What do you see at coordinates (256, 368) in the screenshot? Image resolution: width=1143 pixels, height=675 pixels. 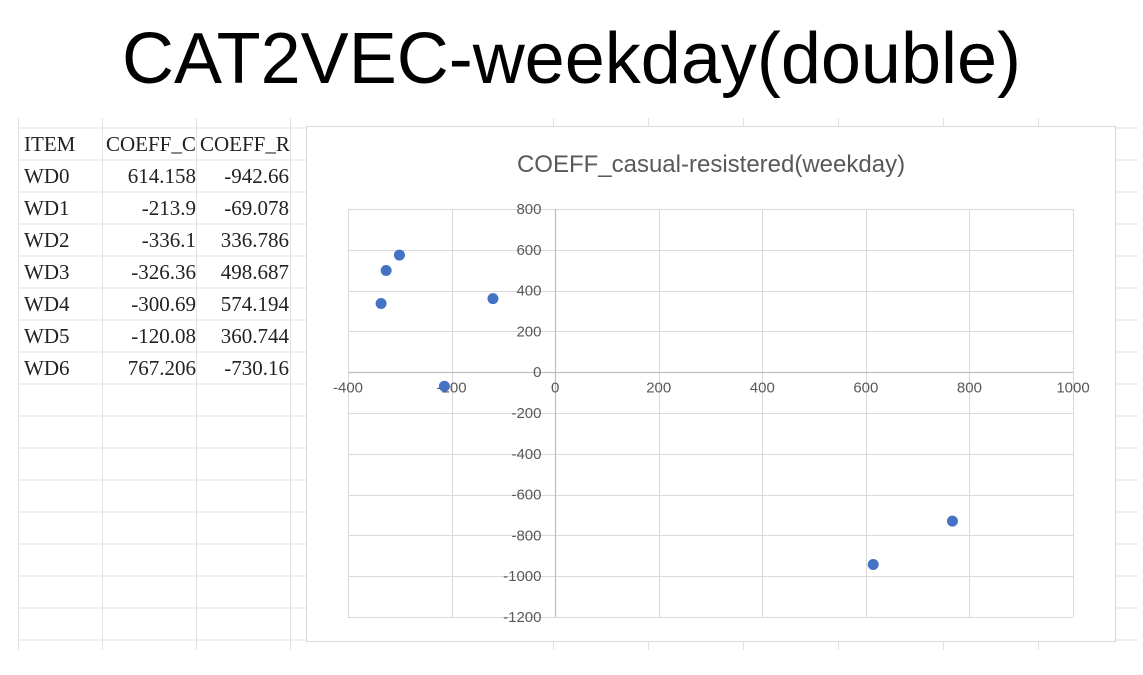 I see `cell-coeff-r: -730.16` at bounding box center [256, 368].